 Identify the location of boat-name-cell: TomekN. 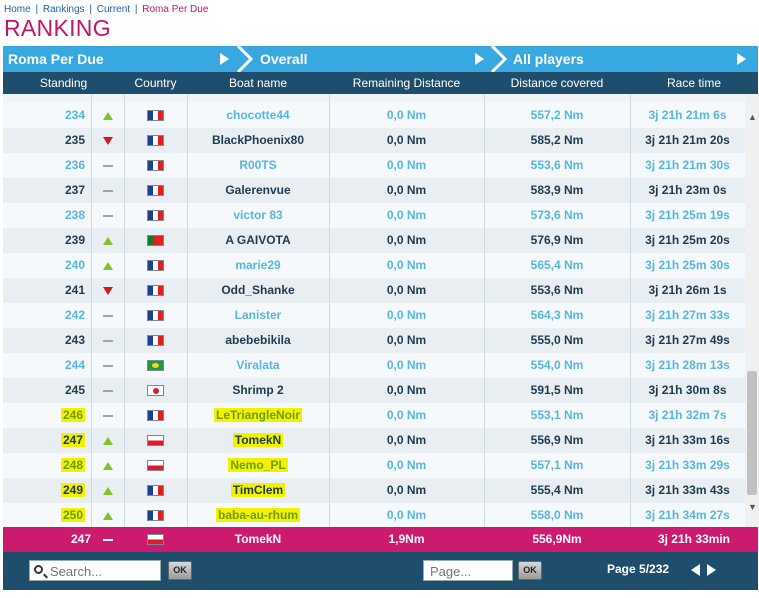
(258, 440).